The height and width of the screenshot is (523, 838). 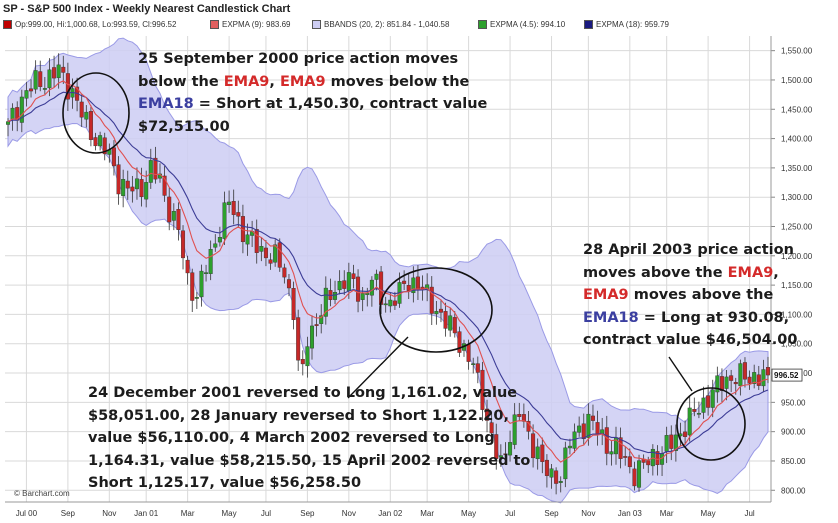 What do you see at coordinates (246, 81) in the screenshot?
I see `annotation-ema9: EMA9` at bounding box center [246, 81].